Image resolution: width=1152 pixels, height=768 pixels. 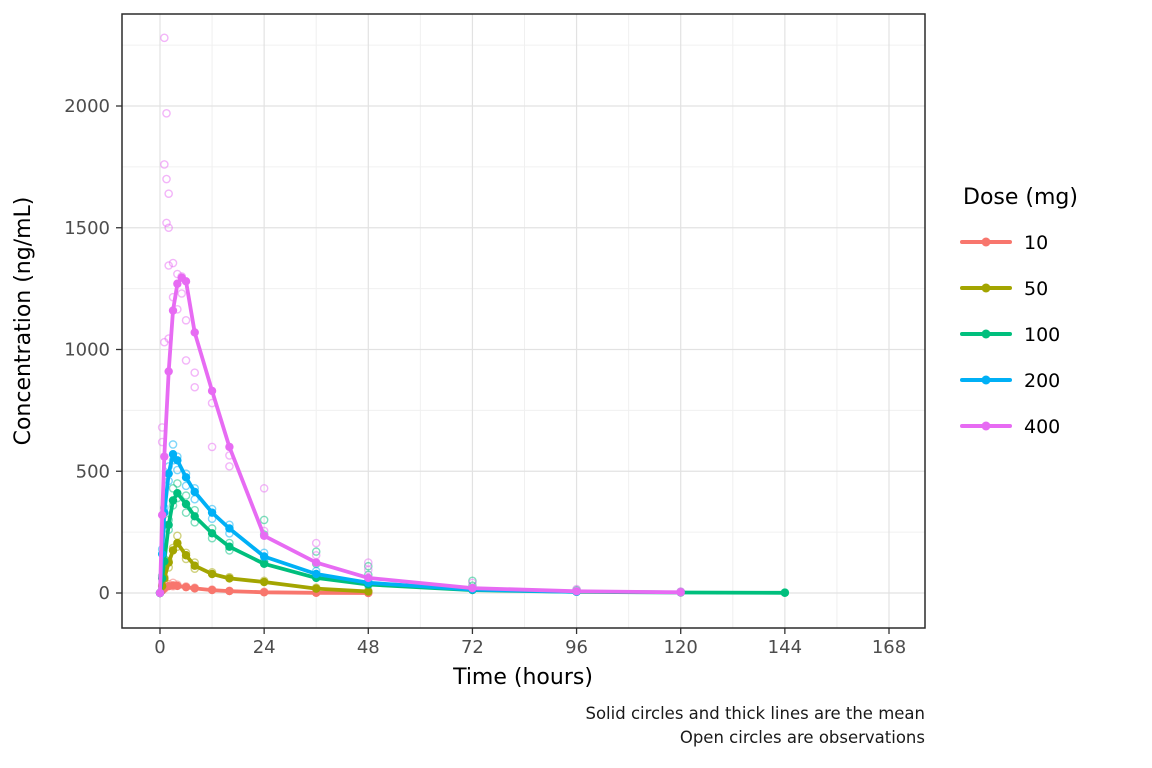 I want to click on legend-item-label: 100, so click(x=1042, y=335).